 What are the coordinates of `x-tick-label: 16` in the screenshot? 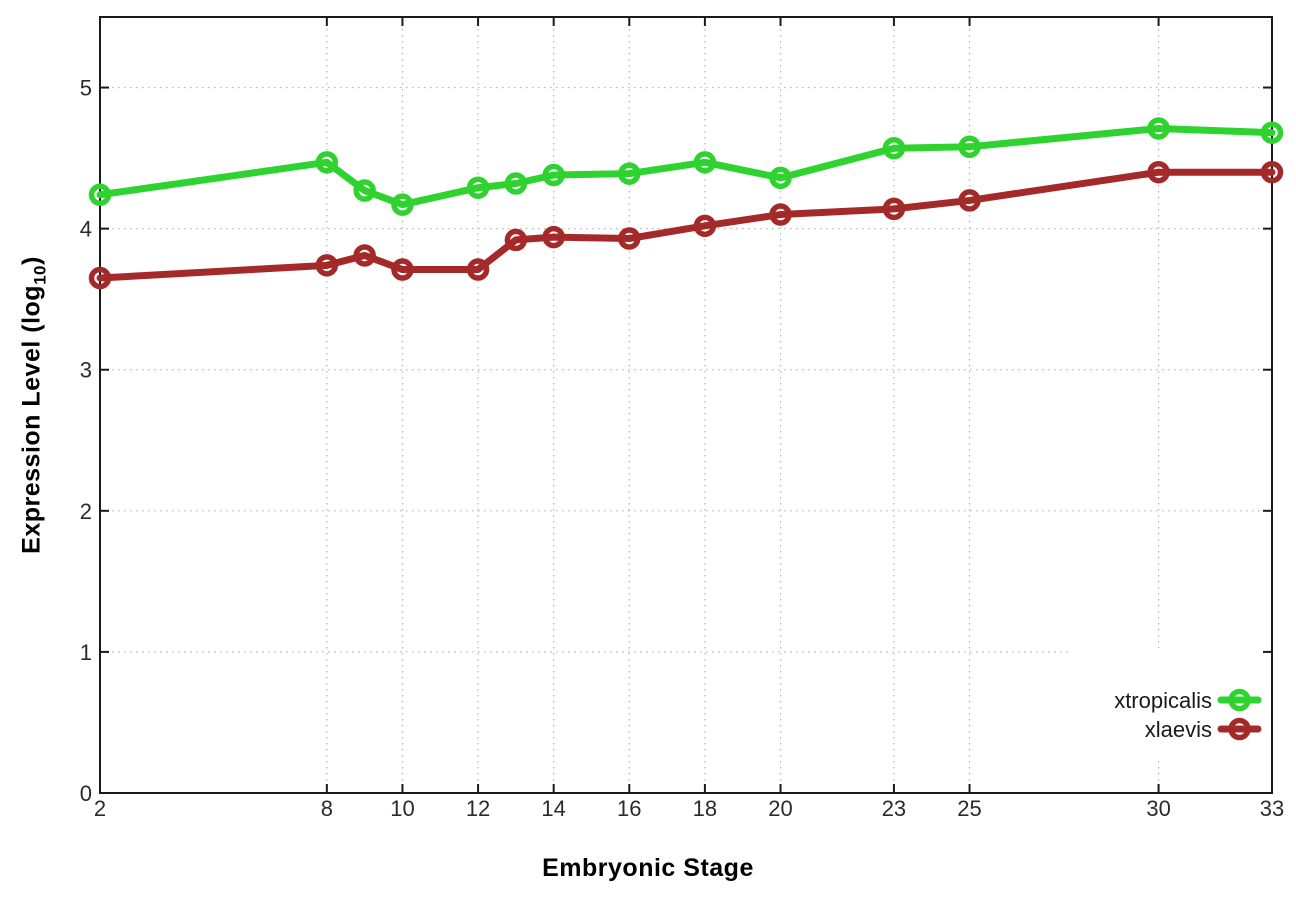 It's located at (629, 808).